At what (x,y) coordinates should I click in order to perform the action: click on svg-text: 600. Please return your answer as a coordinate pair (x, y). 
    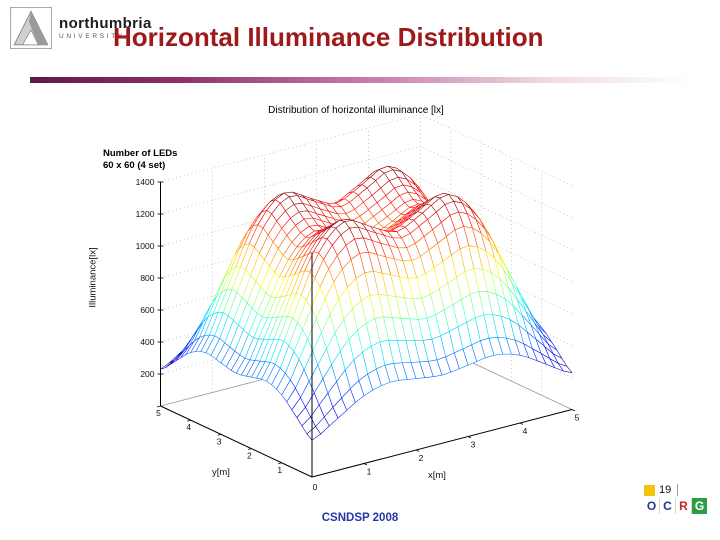
    Looking at the image, I should click on (147, 310).